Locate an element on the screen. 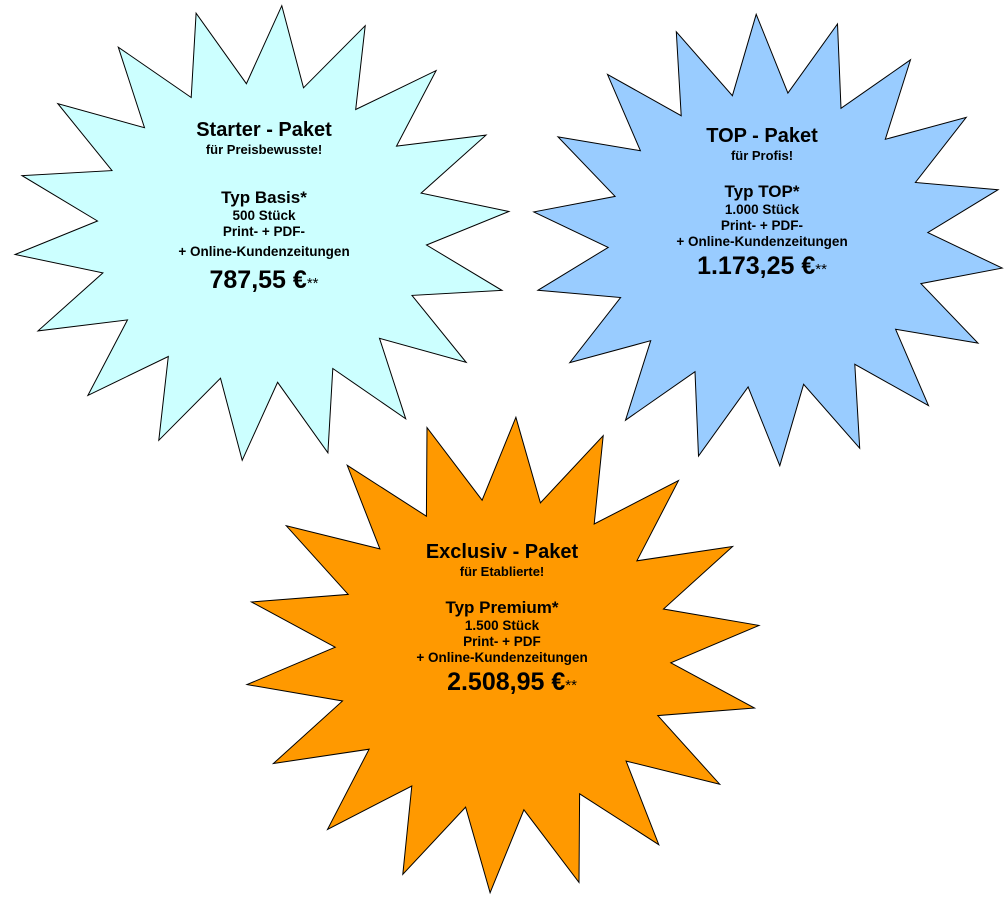 The height and width of the screenshot is (897, 1008). starter-line1: Print- + PDF- is located at coordinates (264, 232).